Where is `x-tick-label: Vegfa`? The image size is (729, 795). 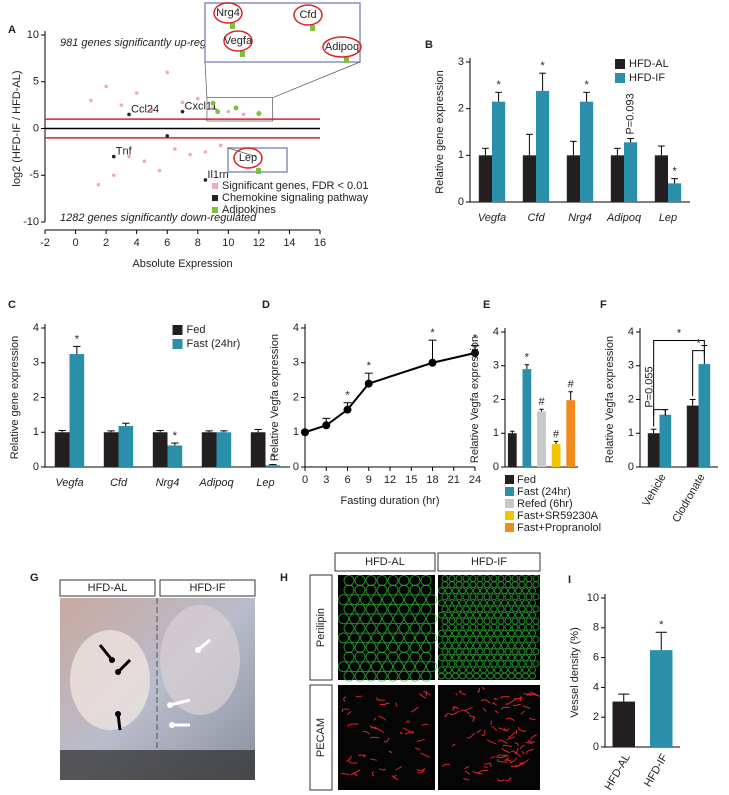
x-tick-label: Vegfa is located at coordinates (69, 483).